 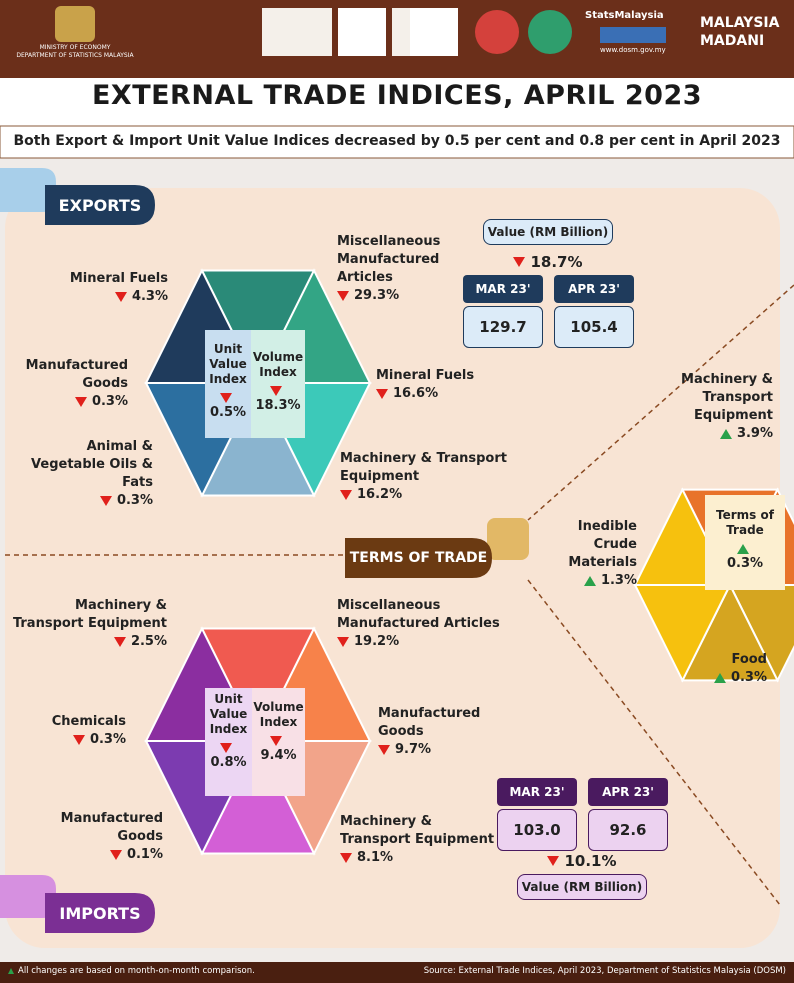 What do you see at coordinates (228, 714) in the screenshot?
I see `index-label: Unit Value Index` at bounding box center [228, 714].